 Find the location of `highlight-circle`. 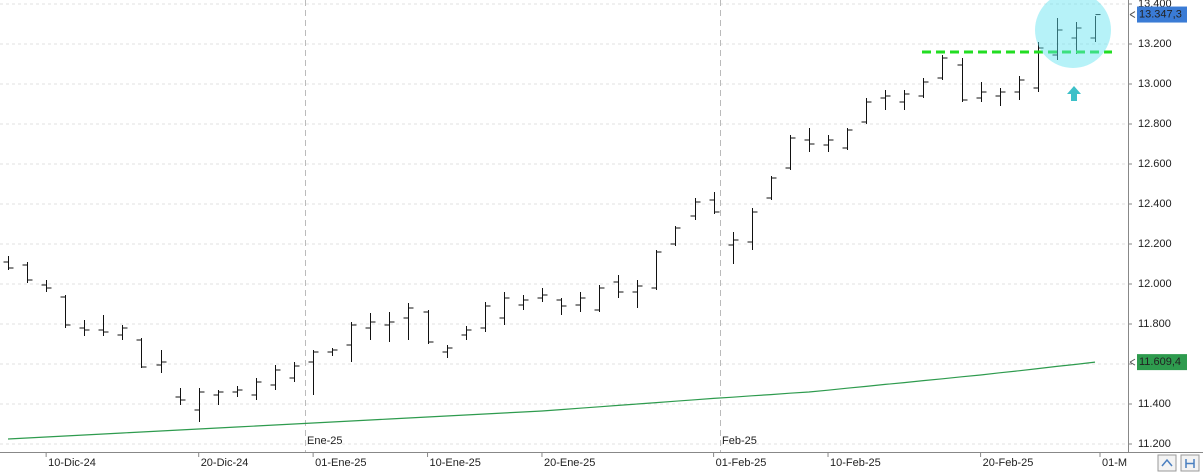

highlight-circle is located at coordinates (1073, 34).